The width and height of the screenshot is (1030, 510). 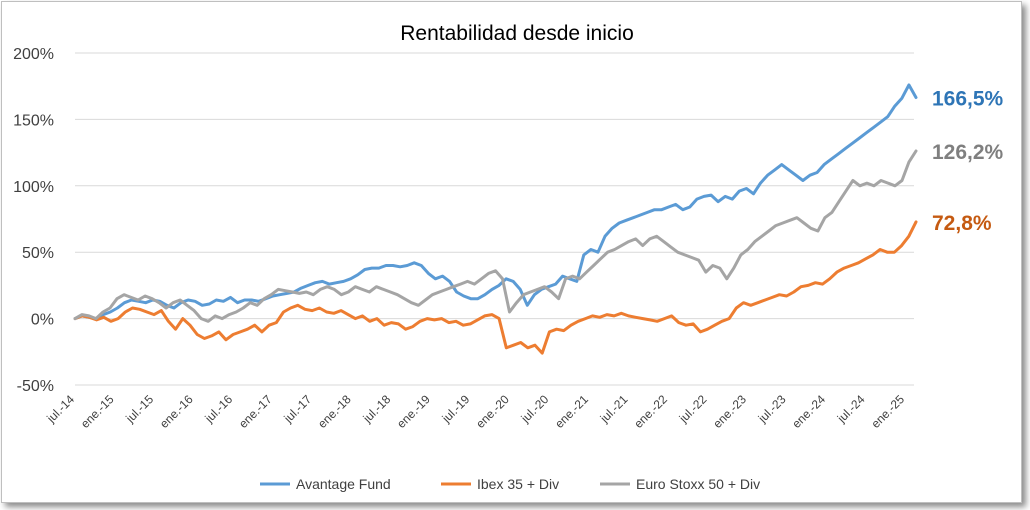 What do you see at coordinates (413, 411) in the screenshot?
I see `x-tick-label: ene.-19` at bounding box center [413, 411].